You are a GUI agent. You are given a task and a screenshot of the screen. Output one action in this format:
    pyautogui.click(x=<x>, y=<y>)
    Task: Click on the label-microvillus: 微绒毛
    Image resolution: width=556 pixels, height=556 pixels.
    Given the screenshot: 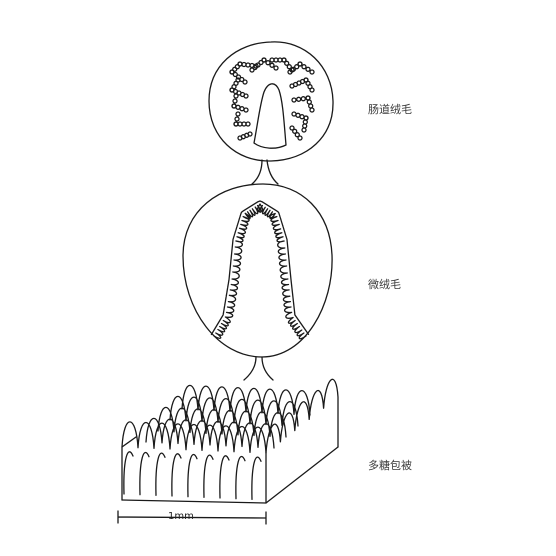 What is the action you would take?
    pyautogui.click(x=384, y=284)
    